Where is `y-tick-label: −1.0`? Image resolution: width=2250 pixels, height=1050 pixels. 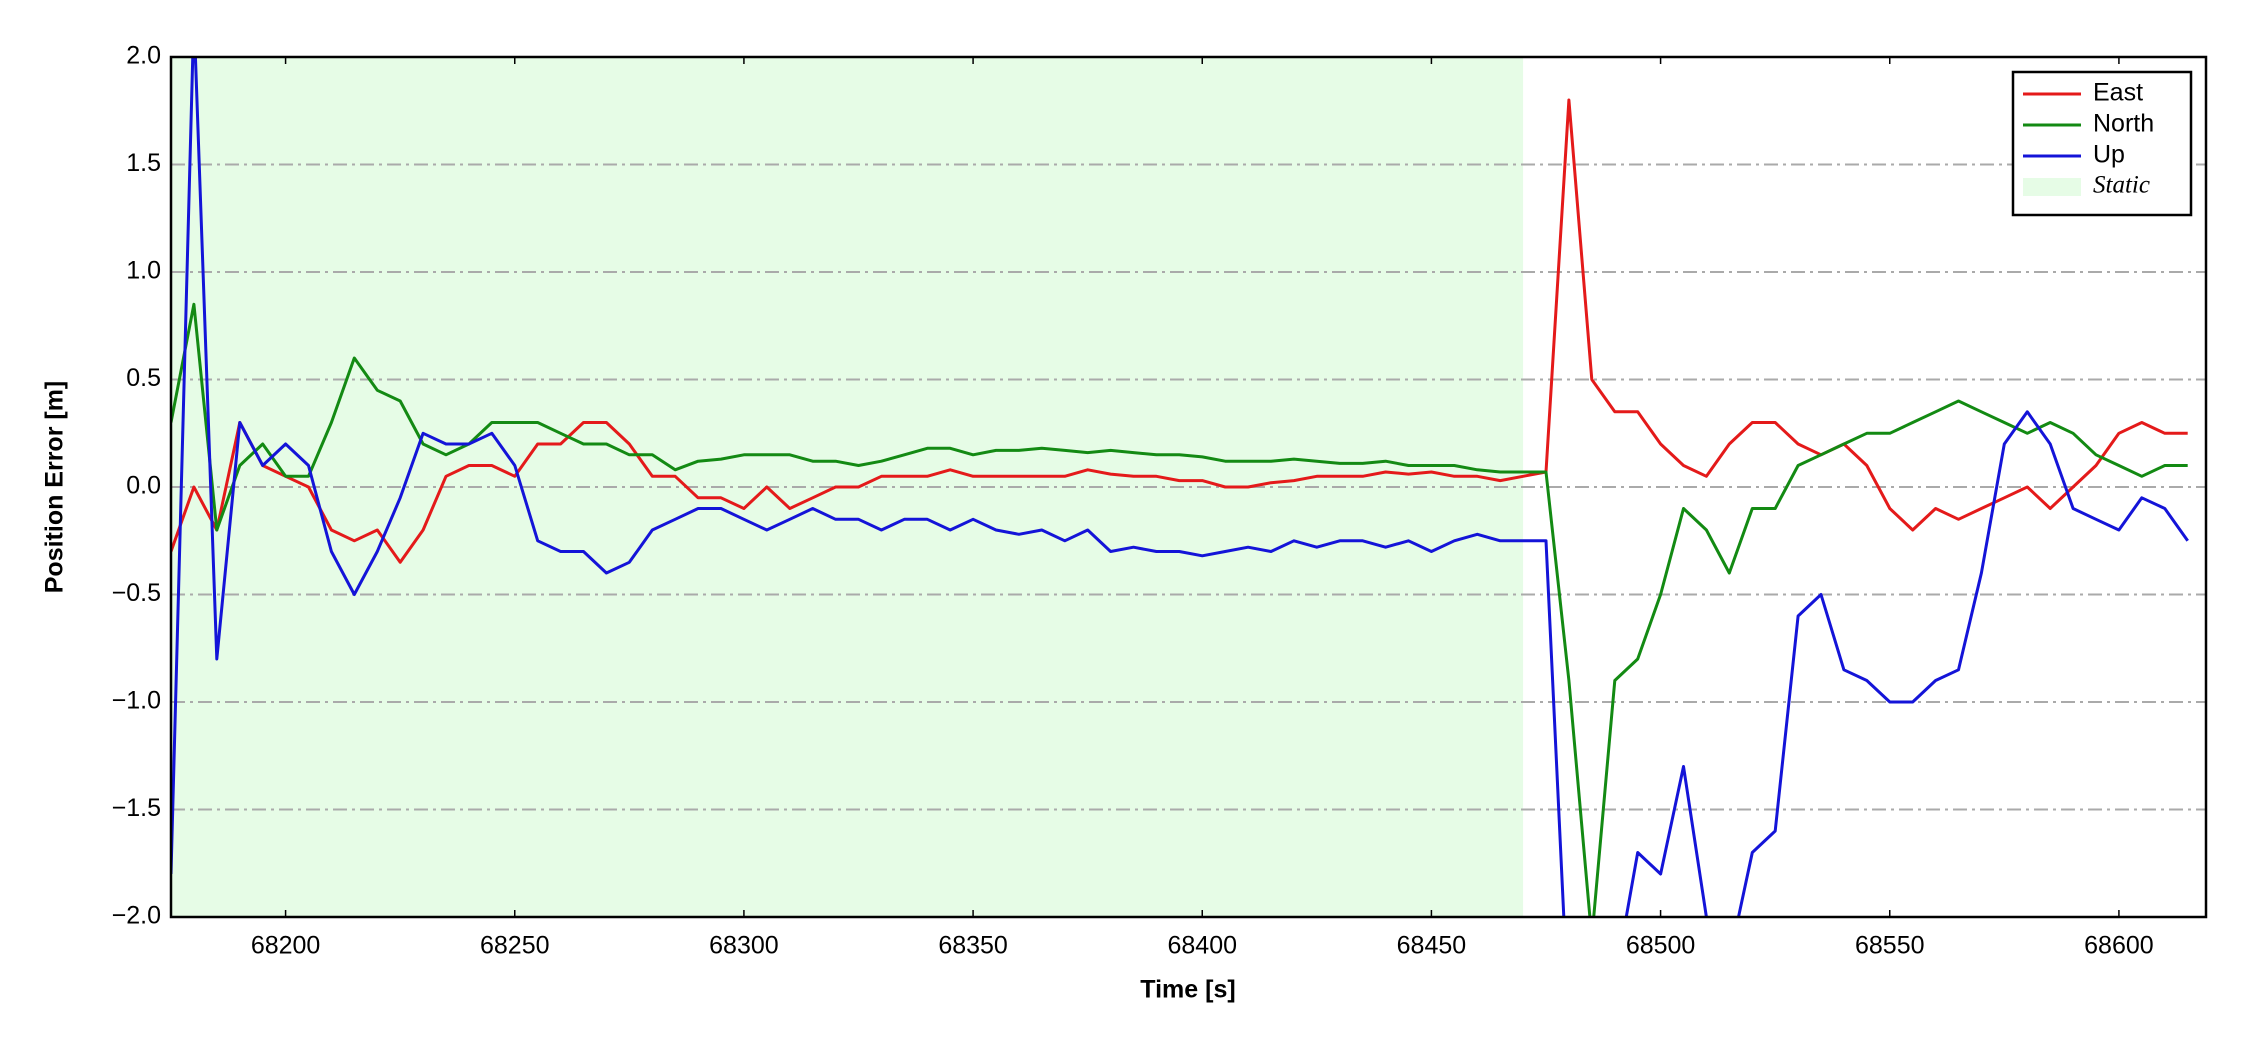
y-tick-label: −1.0 is located at coordinates (136, 701).